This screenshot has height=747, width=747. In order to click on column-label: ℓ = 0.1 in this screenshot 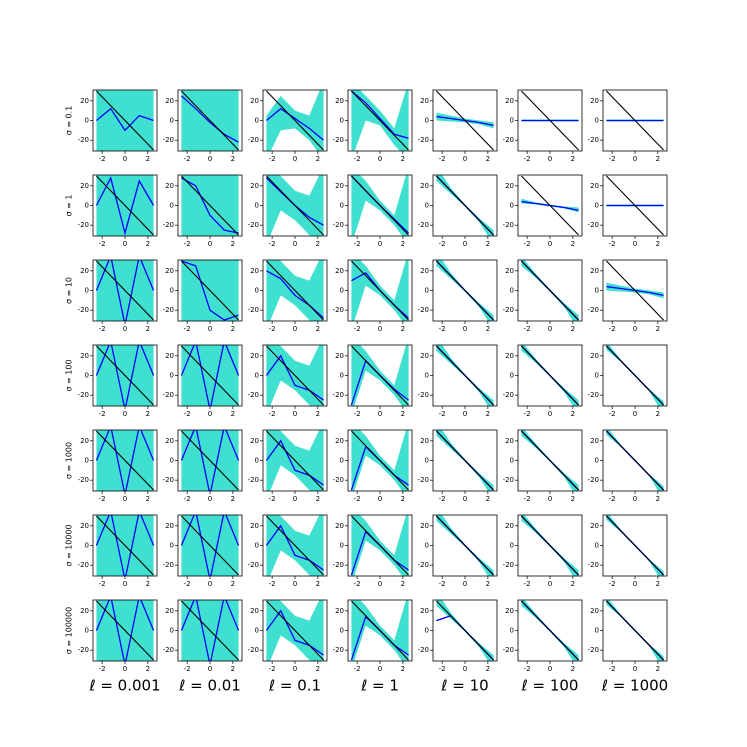, I will do `click(294, 686)`.